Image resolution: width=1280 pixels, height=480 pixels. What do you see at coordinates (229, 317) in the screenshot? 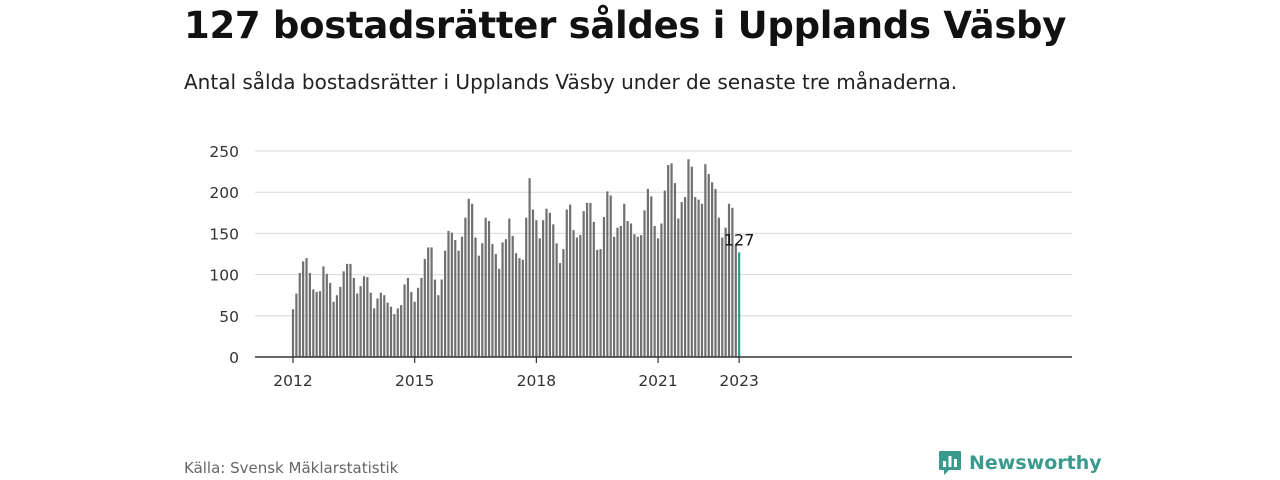
I see `y-tick-label: 50` at bounding box center [229, 317].